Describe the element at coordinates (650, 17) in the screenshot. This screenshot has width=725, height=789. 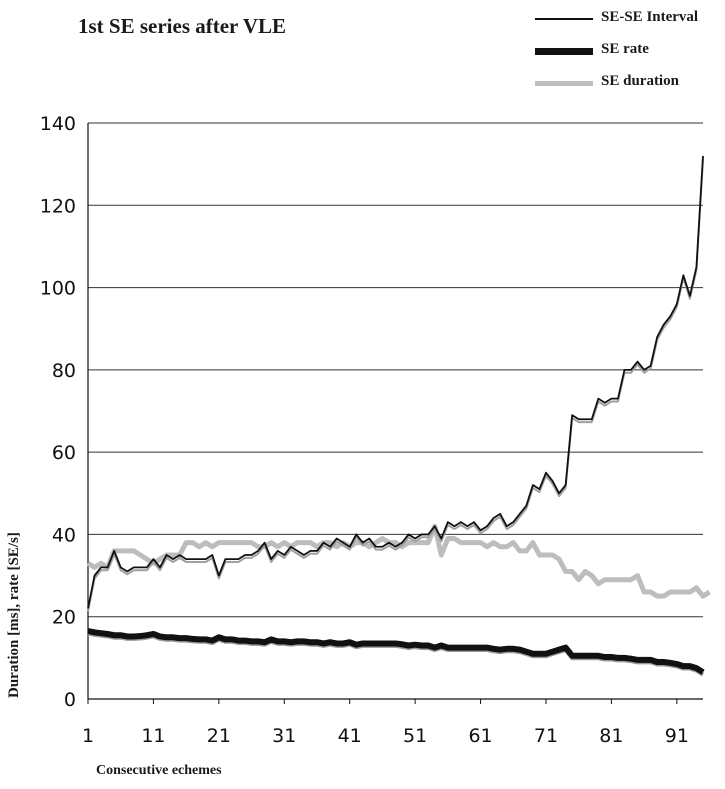
I see `legend-label-interval: SE-SE Interval` at that location.